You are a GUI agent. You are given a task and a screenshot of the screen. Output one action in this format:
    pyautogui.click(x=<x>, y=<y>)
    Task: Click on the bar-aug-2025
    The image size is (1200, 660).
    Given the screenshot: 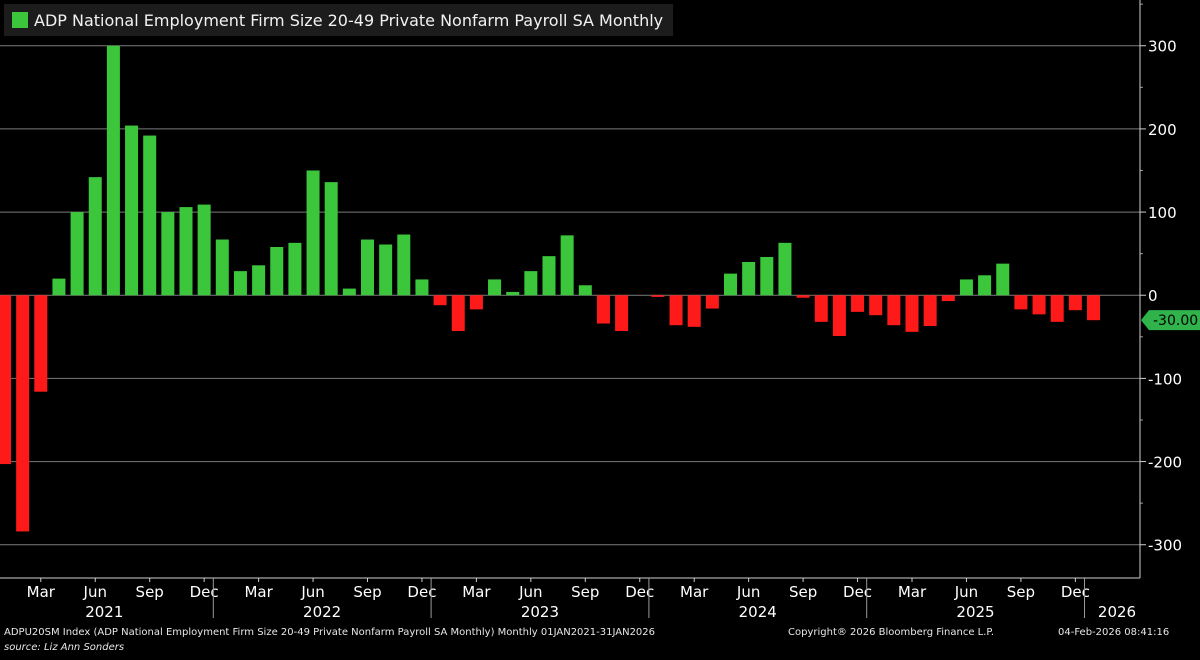 What is the action you would take?
    pyautogui.click(x=1003, y=279)
    